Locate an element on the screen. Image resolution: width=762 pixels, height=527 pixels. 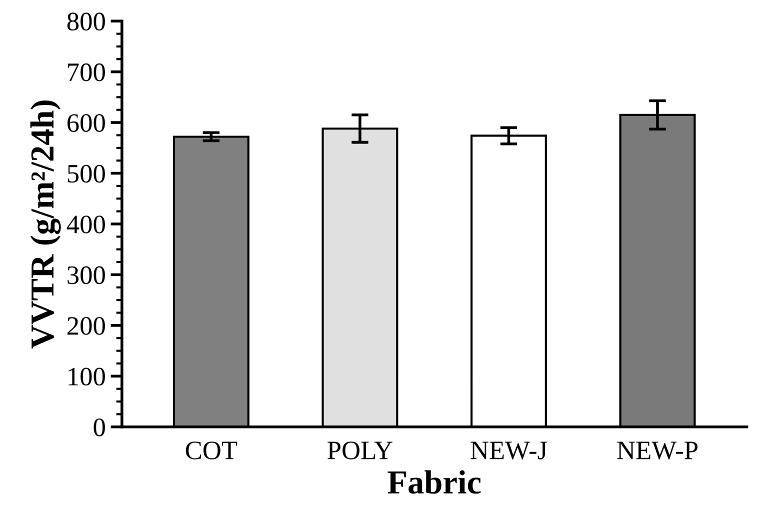
y-tick-label: 300 is located at coordinates (86, 275).